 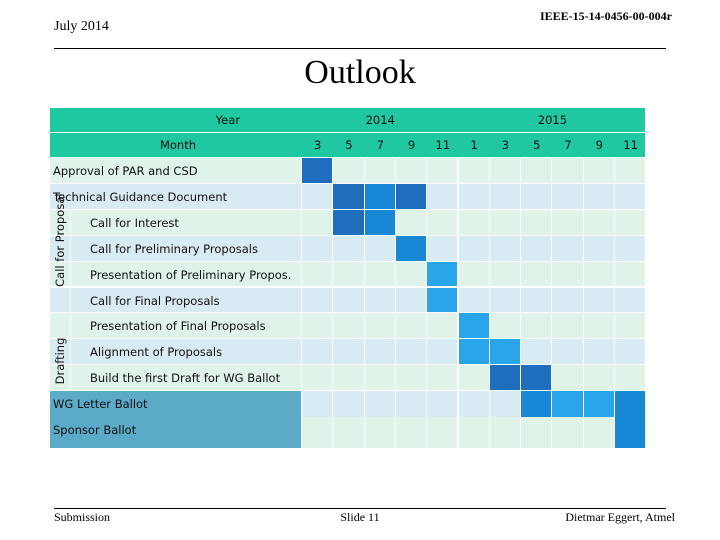 What do you see at coordinates (568, 222) in the screenshot?
I see `cell-r2-c8` at bounding box center [568, 222].